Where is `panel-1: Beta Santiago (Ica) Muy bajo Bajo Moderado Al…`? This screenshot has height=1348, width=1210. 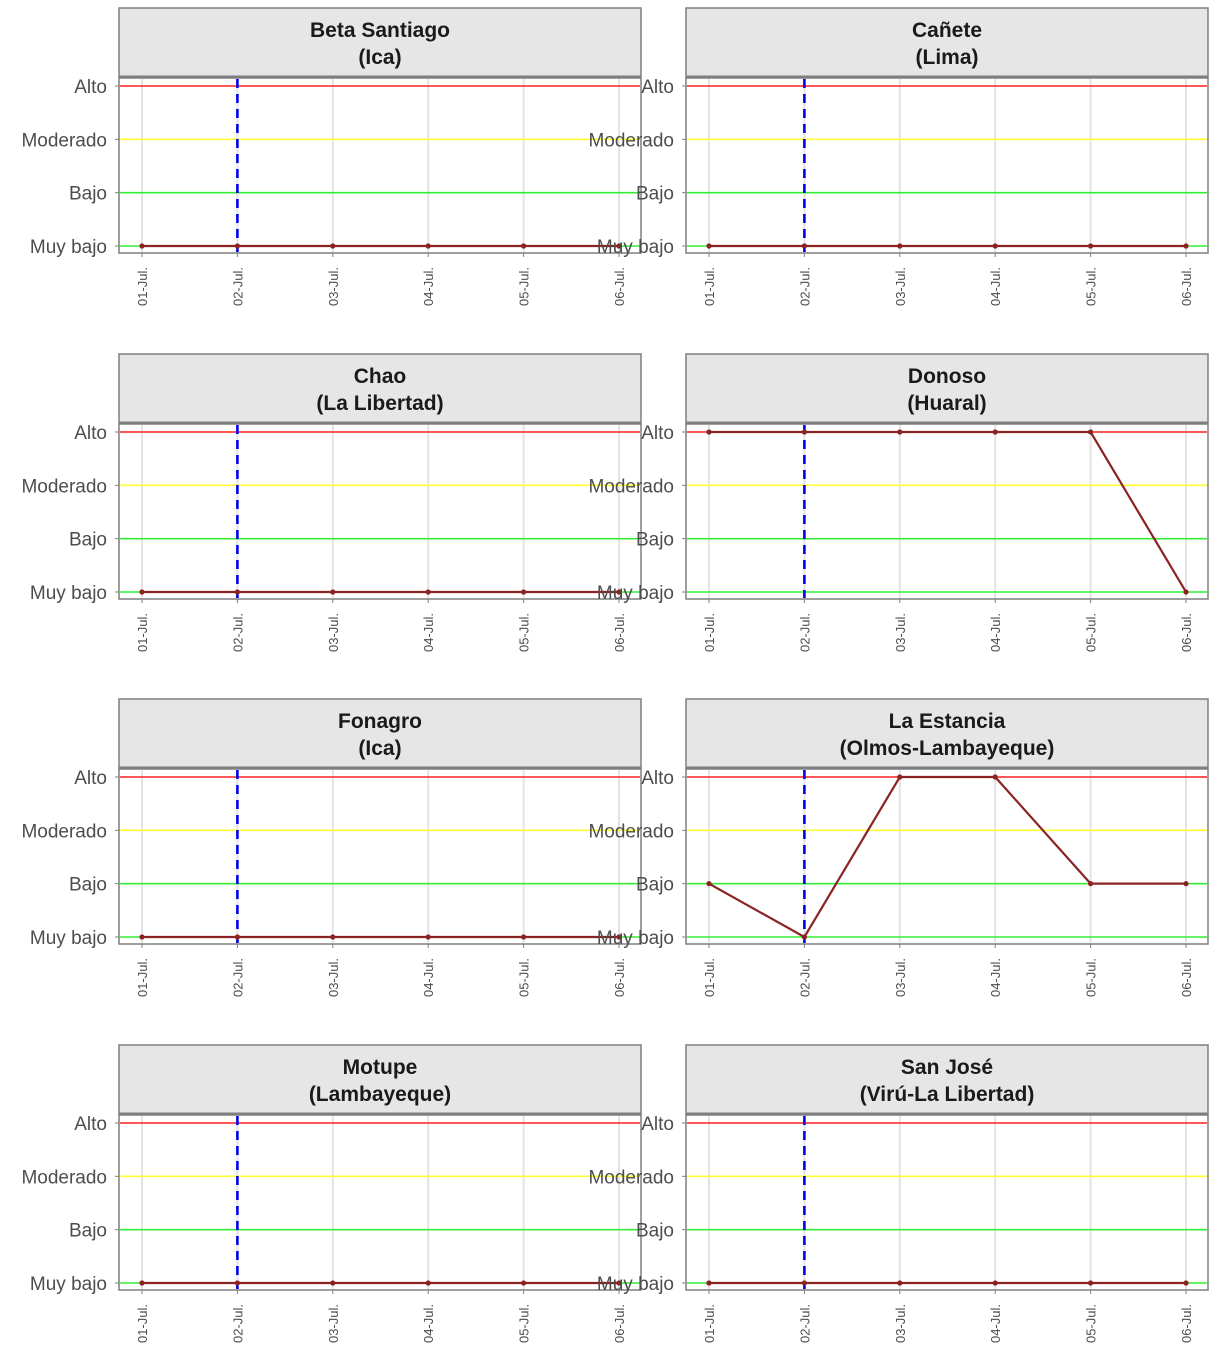 panel-1: Beta Santiago (Ica) Muy bajo Bajo Moderado Al… is located at coordinates (331, 156).